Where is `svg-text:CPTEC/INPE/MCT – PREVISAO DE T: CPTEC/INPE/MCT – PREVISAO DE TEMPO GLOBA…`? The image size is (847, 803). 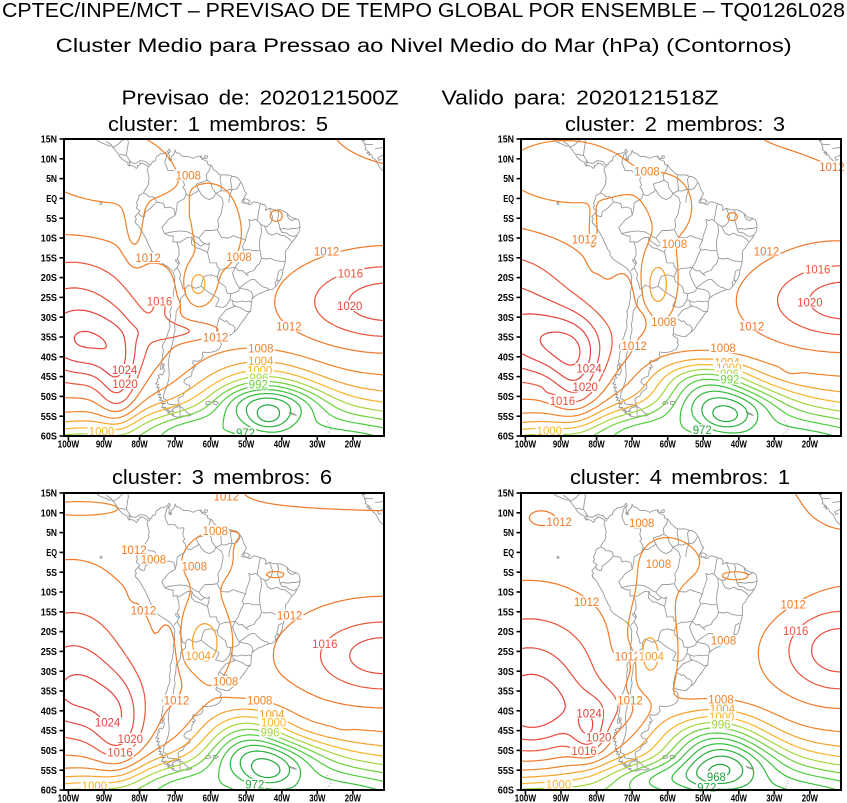
svg-text:CPTEC/INPE/MCT – PREVISAO DE T: CPTEC/INPE/MCT – PREVISAO DE TEMPO GLOBA… is located at coordinates (423, 11).